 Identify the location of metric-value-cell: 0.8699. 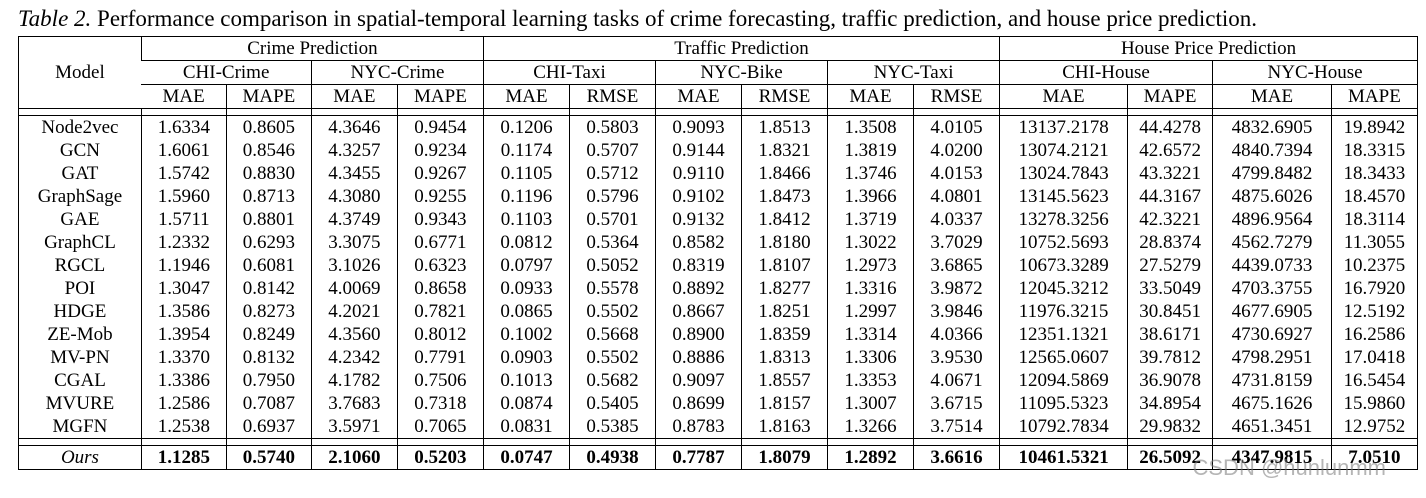
(698, 403).